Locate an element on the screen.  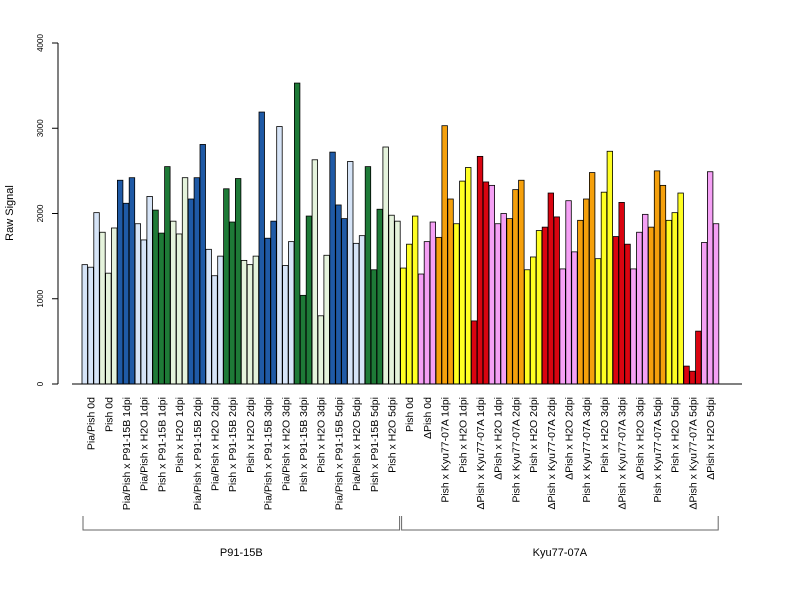
x-tick-label: Pish x P91-15B 5dpi is located at coordinates (375, 444).